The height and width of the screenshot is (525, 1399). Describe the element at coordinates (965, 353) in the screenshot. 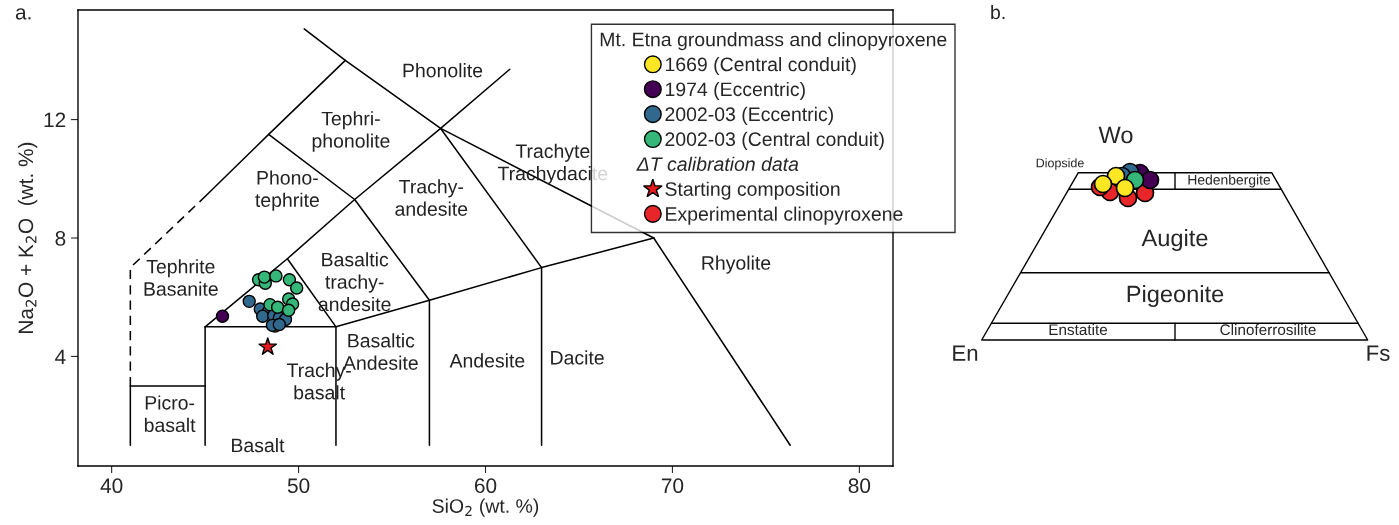

I see `text: En` at that location.